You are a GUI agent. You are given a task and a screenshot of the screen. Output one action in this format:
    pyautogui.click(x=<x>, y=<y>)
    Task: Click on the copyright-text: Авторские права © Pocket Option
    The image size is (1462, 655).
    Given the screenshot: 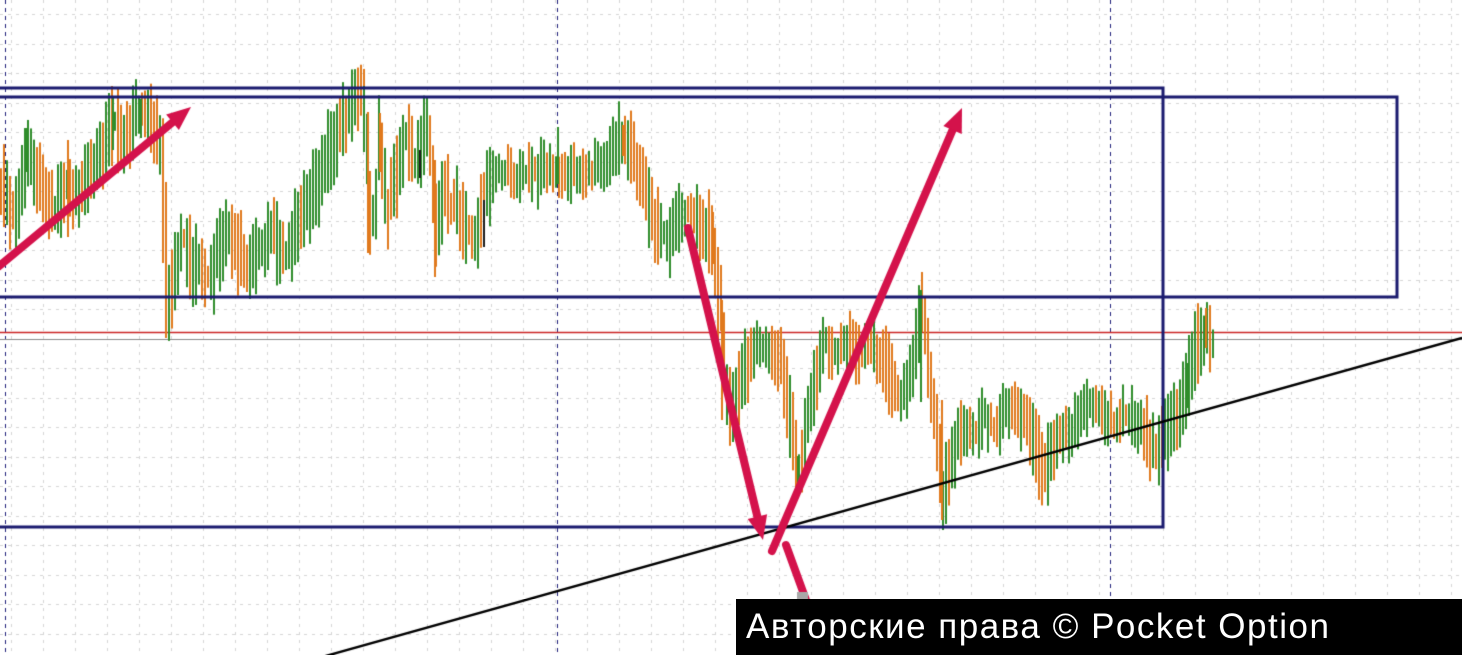 What is the action you would take?
    pyautogui.click(x=1038, y=626)
    